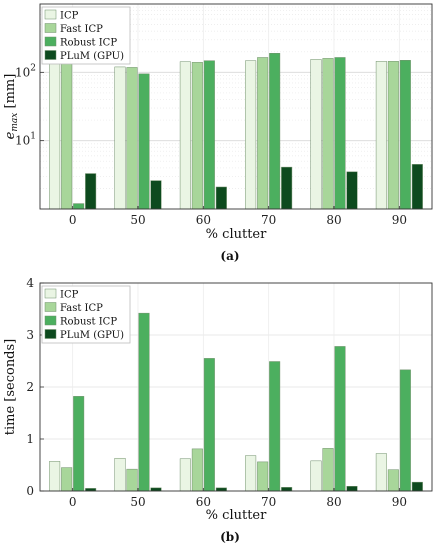 Image resolution: width=444 pixels, height=550 pixels. What do you see at coordinates (30, 283) in the screenshot?
I see `y-tick-label: 4` at bounding box center [30, 283].